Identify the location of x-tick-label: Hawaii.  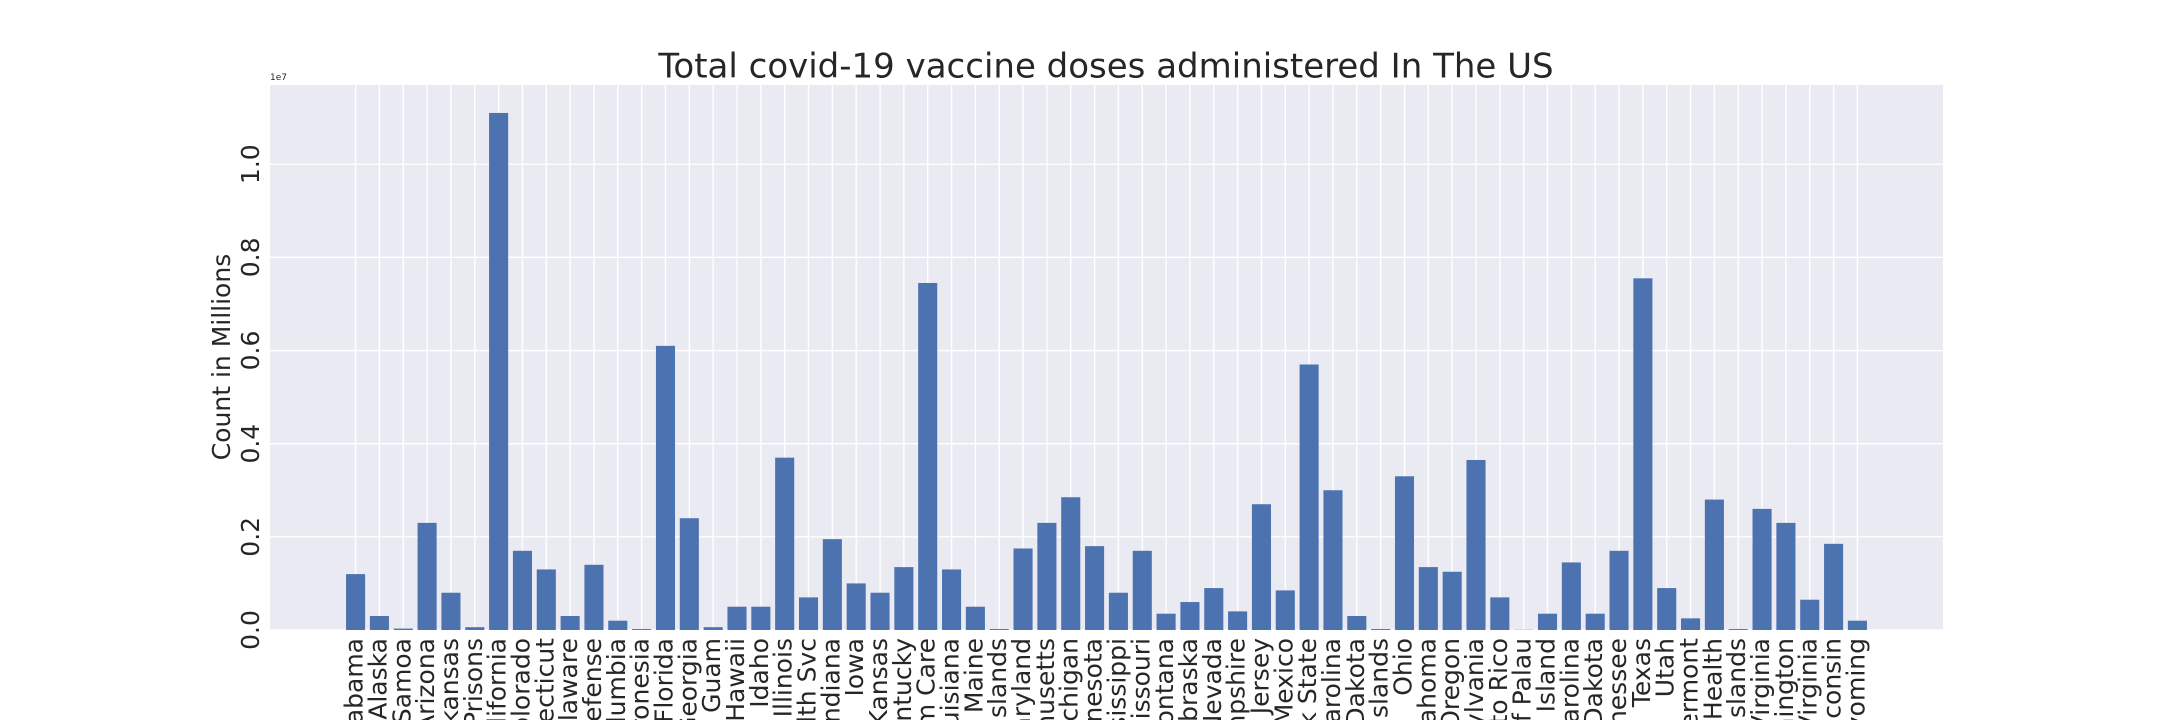
(735, 679).